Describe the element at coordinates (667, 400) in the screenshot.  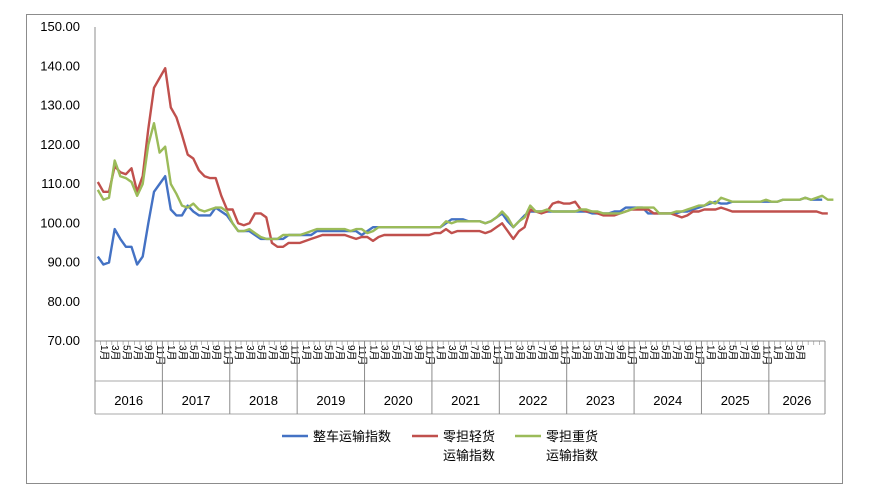
I see `x-year-label: 2024` at that location.